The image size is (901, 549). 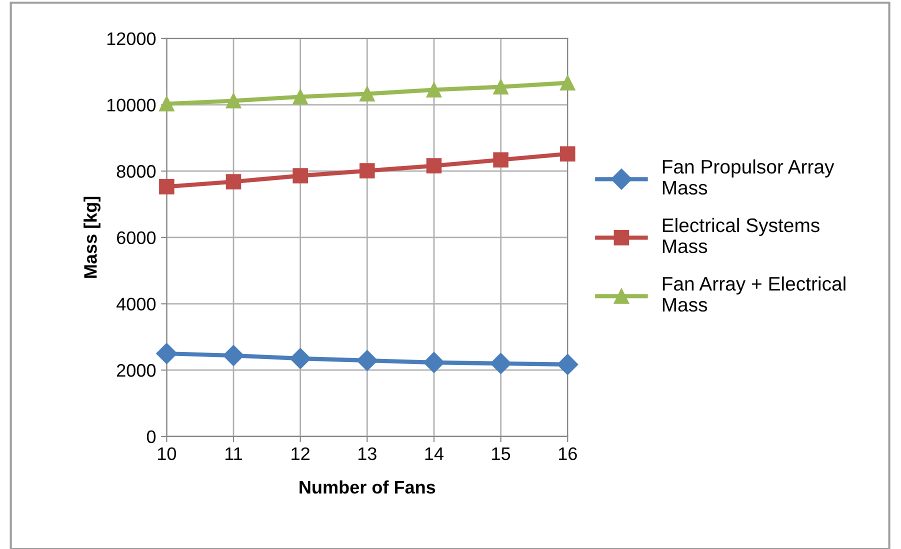 I want to click on x-tick-label: 13, so click(x=367, y=453).